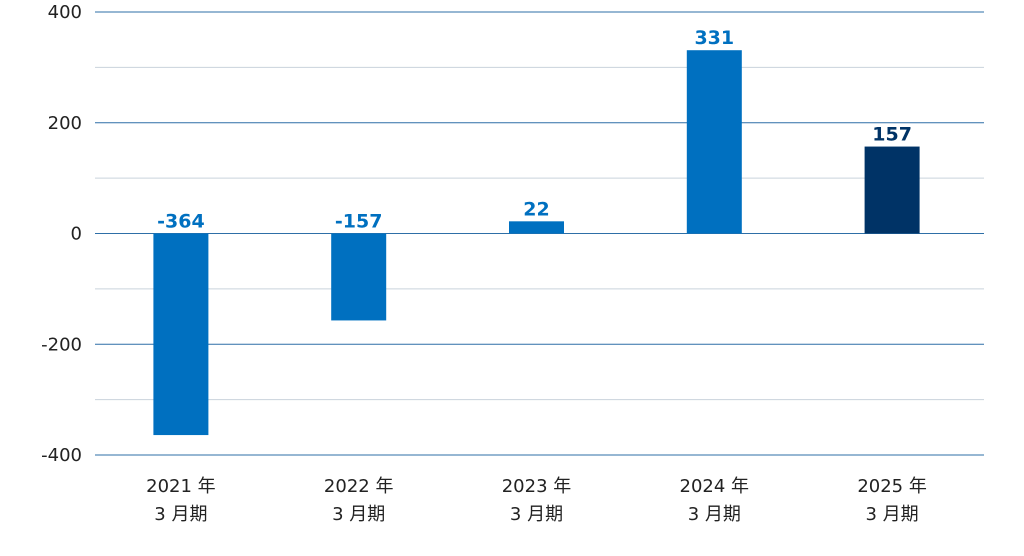 The height and width of the screenshot is (556, 1024). What do you see at coordinates (65, 12) in the screenshot?
I see `y-tick-label: 400` at bounding box center [65, 12].